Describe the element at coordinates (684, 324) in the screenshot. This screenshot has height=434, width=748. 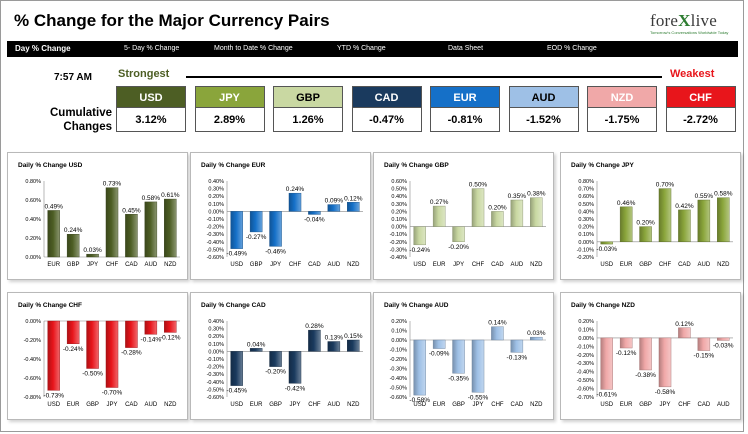
I see `data-label: 0.12%` at that location.